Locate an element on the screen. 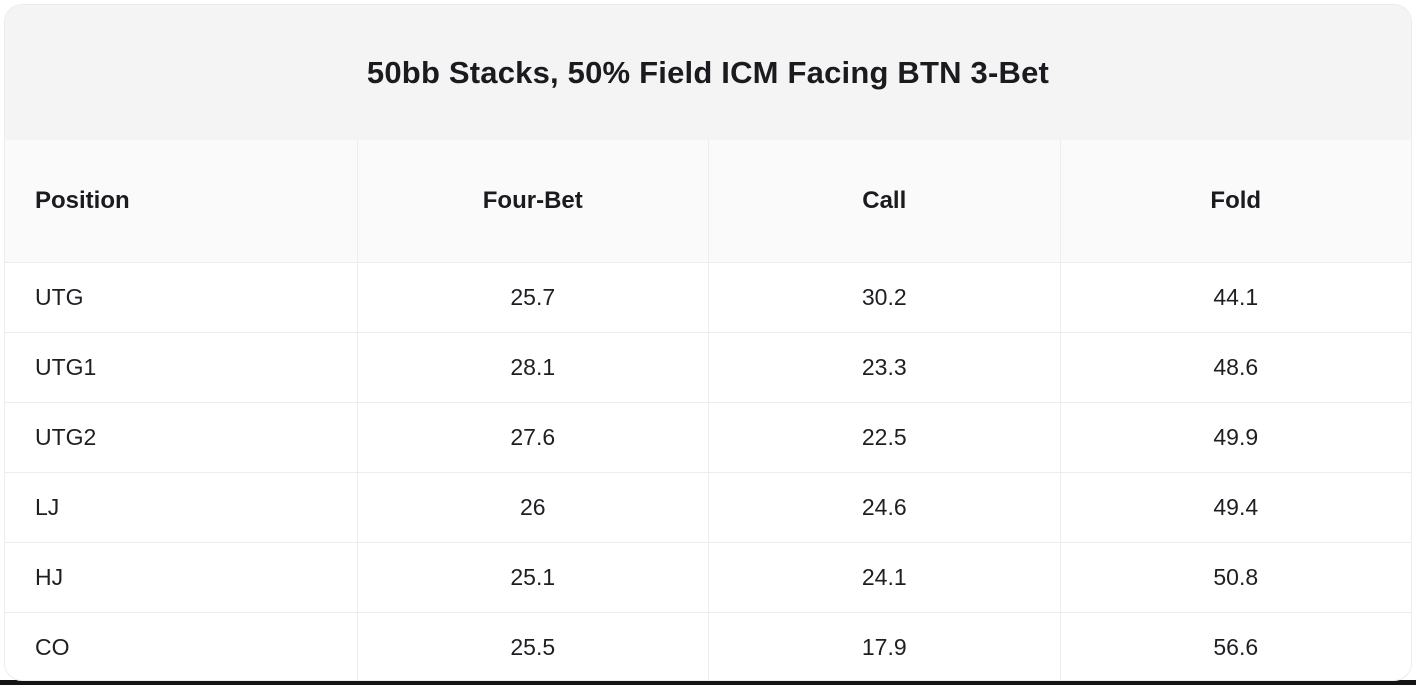 The image size is (1416, 685). header-cell-fold: Fold is located at coordinates (1235, 201).